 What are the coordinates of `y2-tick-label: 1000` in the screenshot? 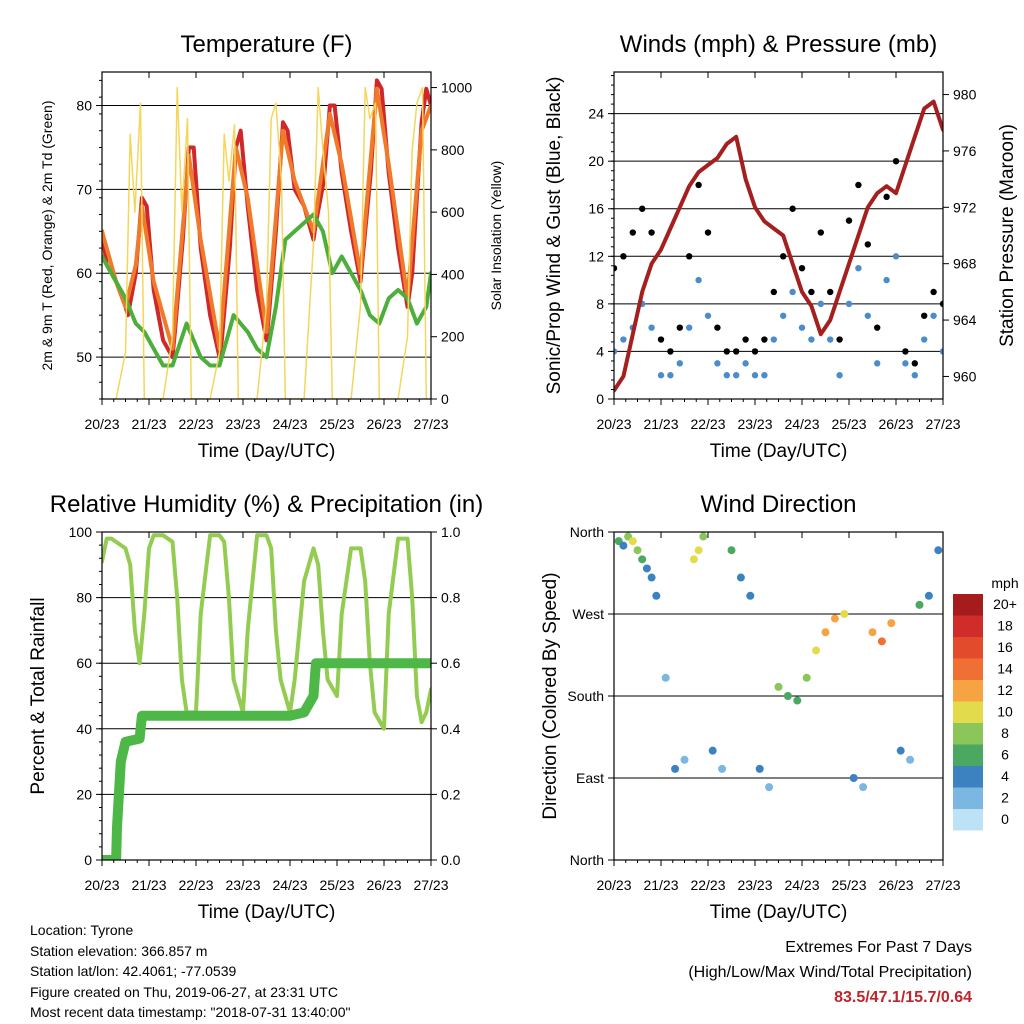 It's located at (456, 88).